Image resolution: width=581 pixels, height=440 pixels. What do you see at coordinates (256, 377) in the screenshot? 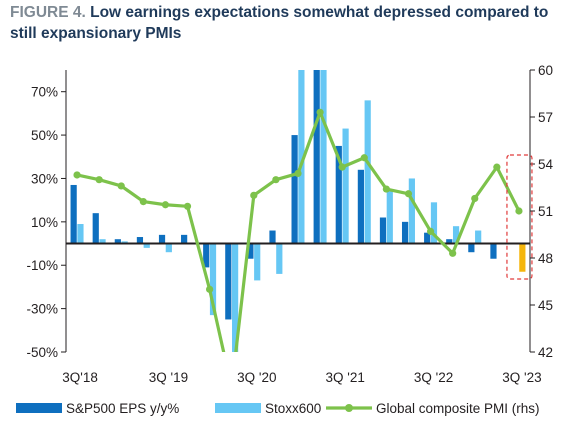
I see `x-tick-label: 3Q '20` at bounding box center [256, 377].